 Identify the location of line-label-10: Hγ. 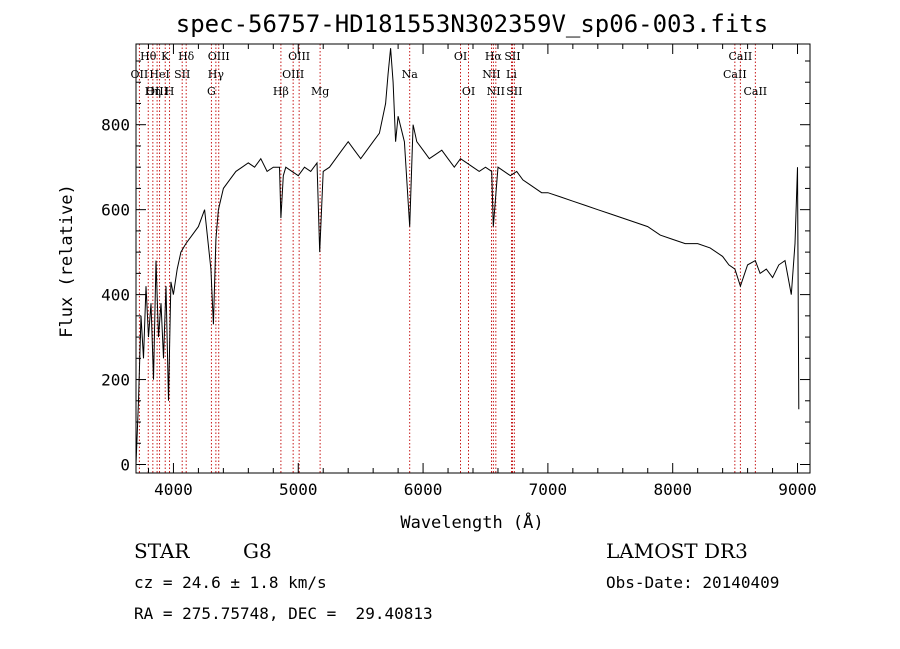
(216, 74).